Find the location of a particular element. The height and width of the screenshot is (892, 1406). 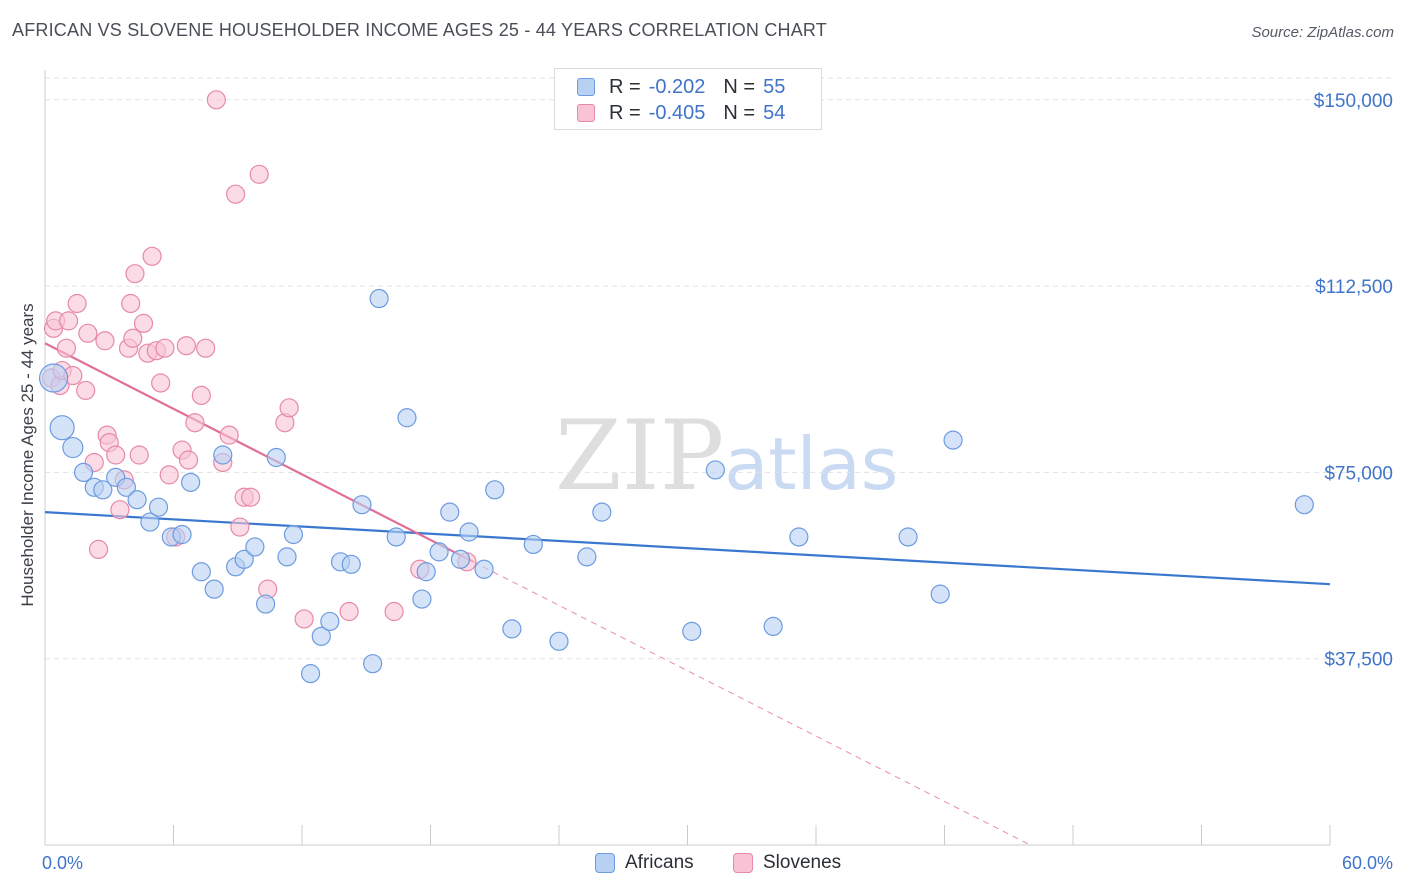

y-tick-label: $75,000 is located at coordinates (1358, 473).